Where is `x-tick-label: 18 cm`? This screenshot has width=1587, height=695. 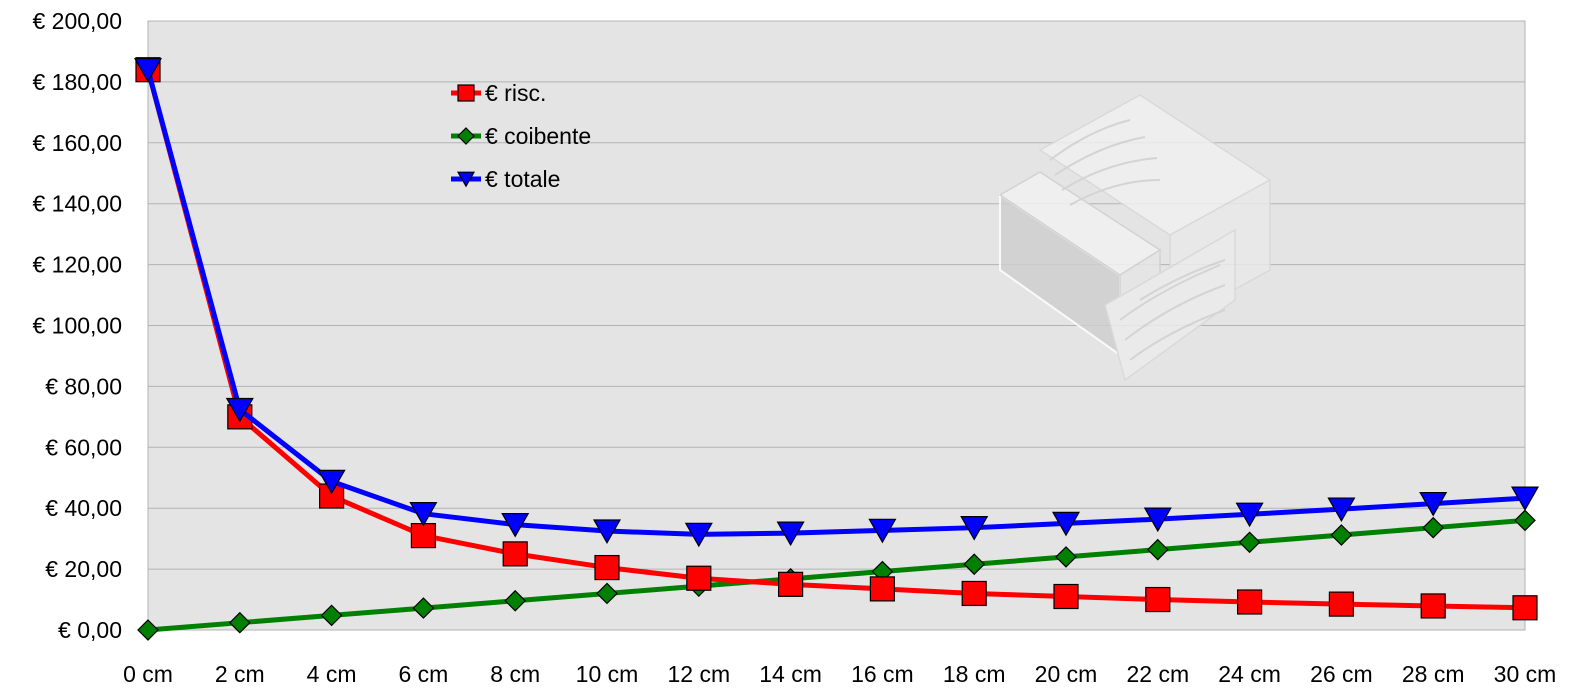 x-tick-label: 18 cm is located at coordinates (974, 674).